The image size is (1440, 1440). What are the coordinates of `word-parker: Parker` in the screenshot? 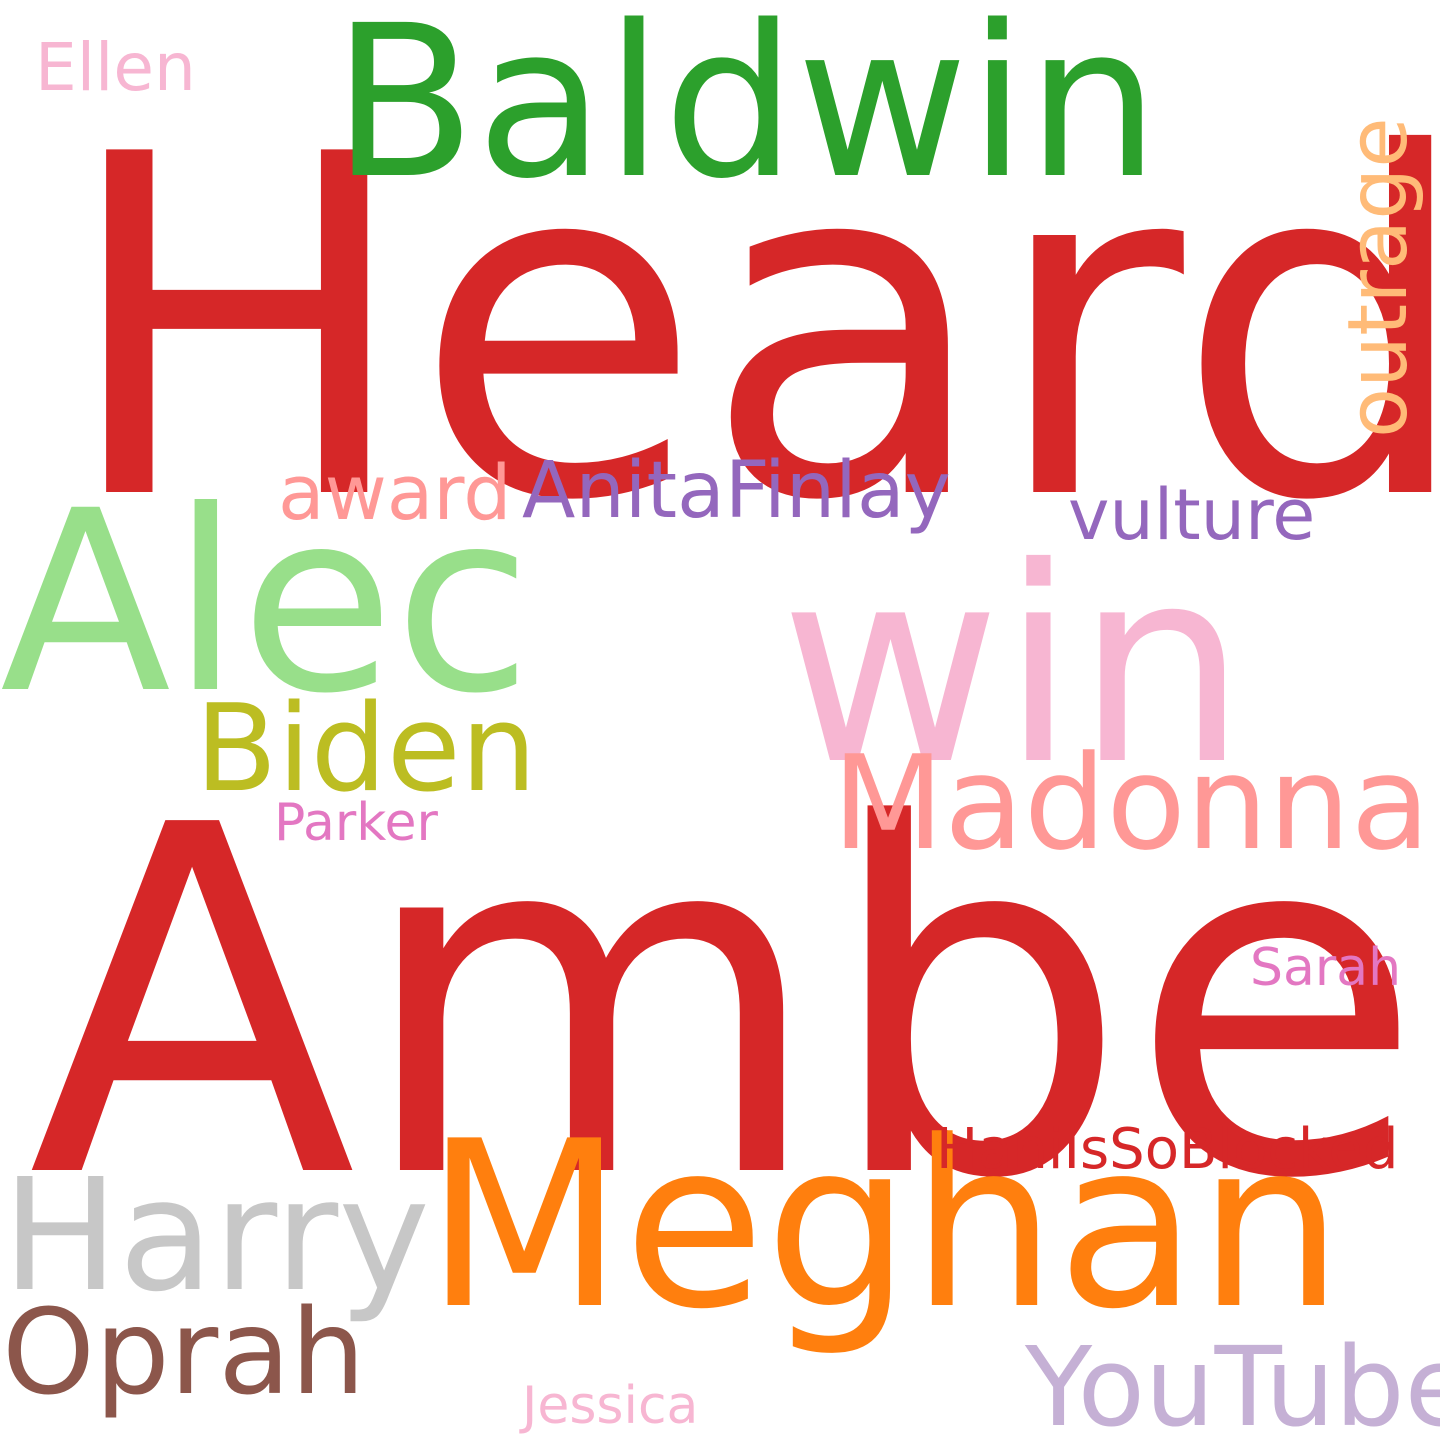 It's located at (356, 823).